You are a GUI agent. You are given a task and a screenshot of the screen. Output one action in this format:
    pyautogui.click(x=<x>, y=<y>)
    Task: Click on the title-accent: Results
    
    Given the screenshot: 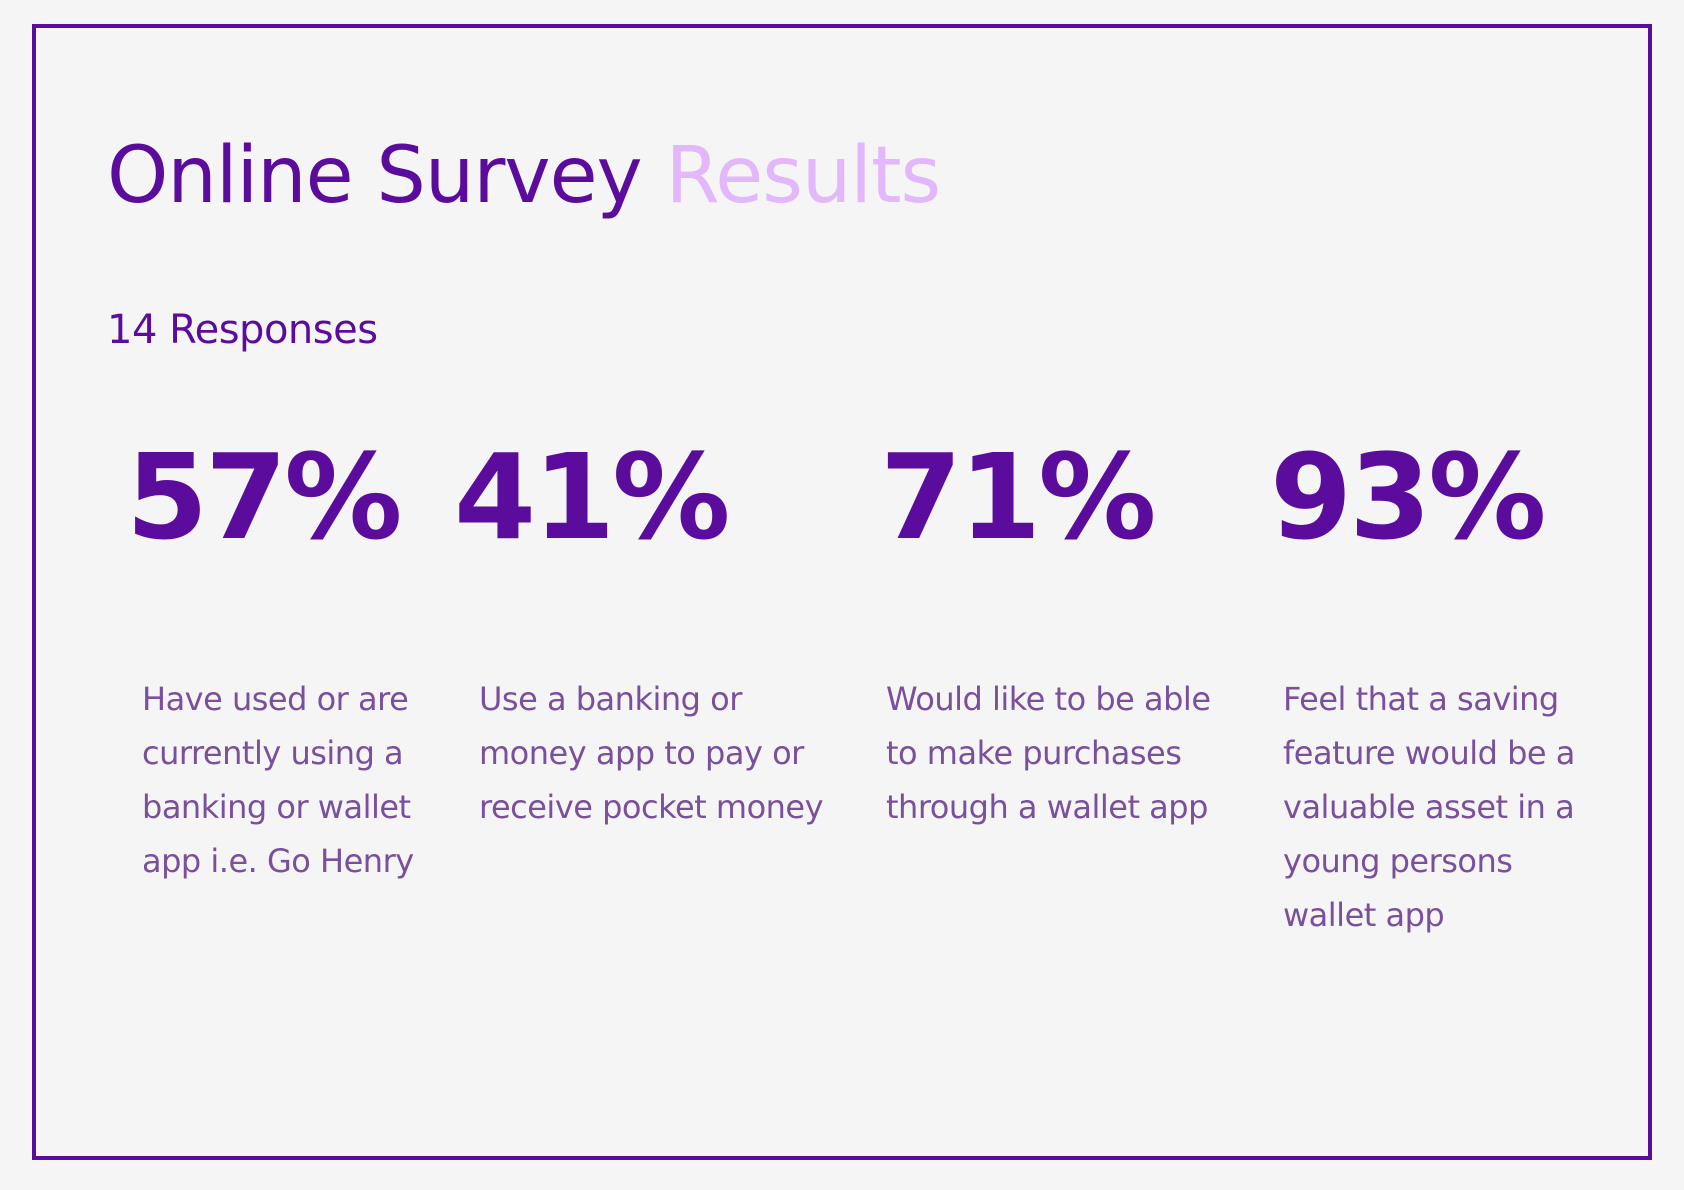 What is the action you would take?
    pyautogui.click(x=803, y=176)
    